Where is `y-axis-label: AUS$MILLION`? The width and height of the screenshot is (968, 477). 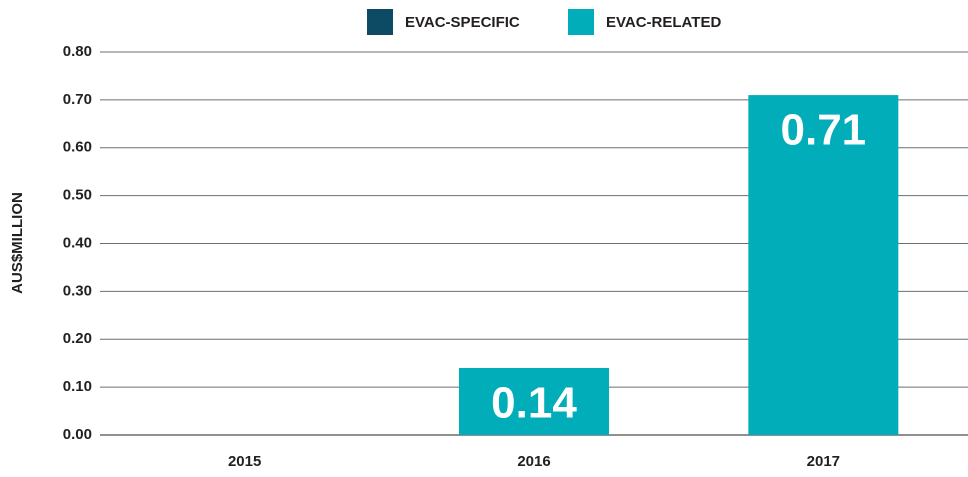
y-axis-label: AUS$MILLION is located at coordinates (17, 243).